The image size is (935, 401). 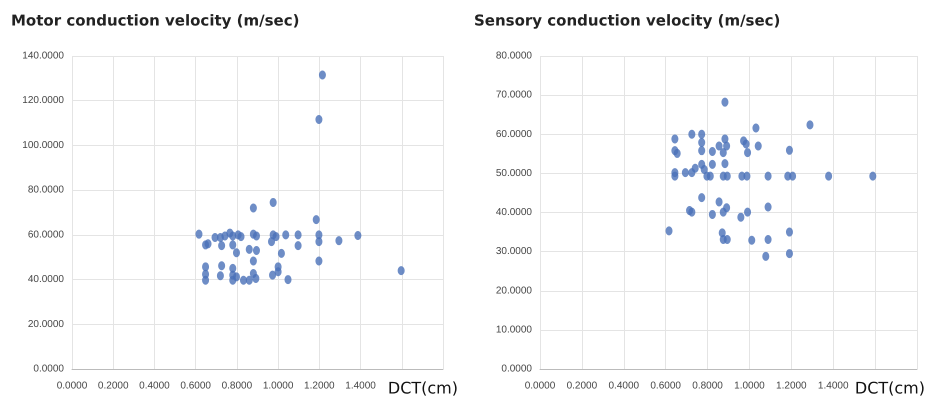 What do you see at coordinates (514, 173) in the screenshot?
I see `y-tick-label: 50.0000` at bounding box center [514, 173].